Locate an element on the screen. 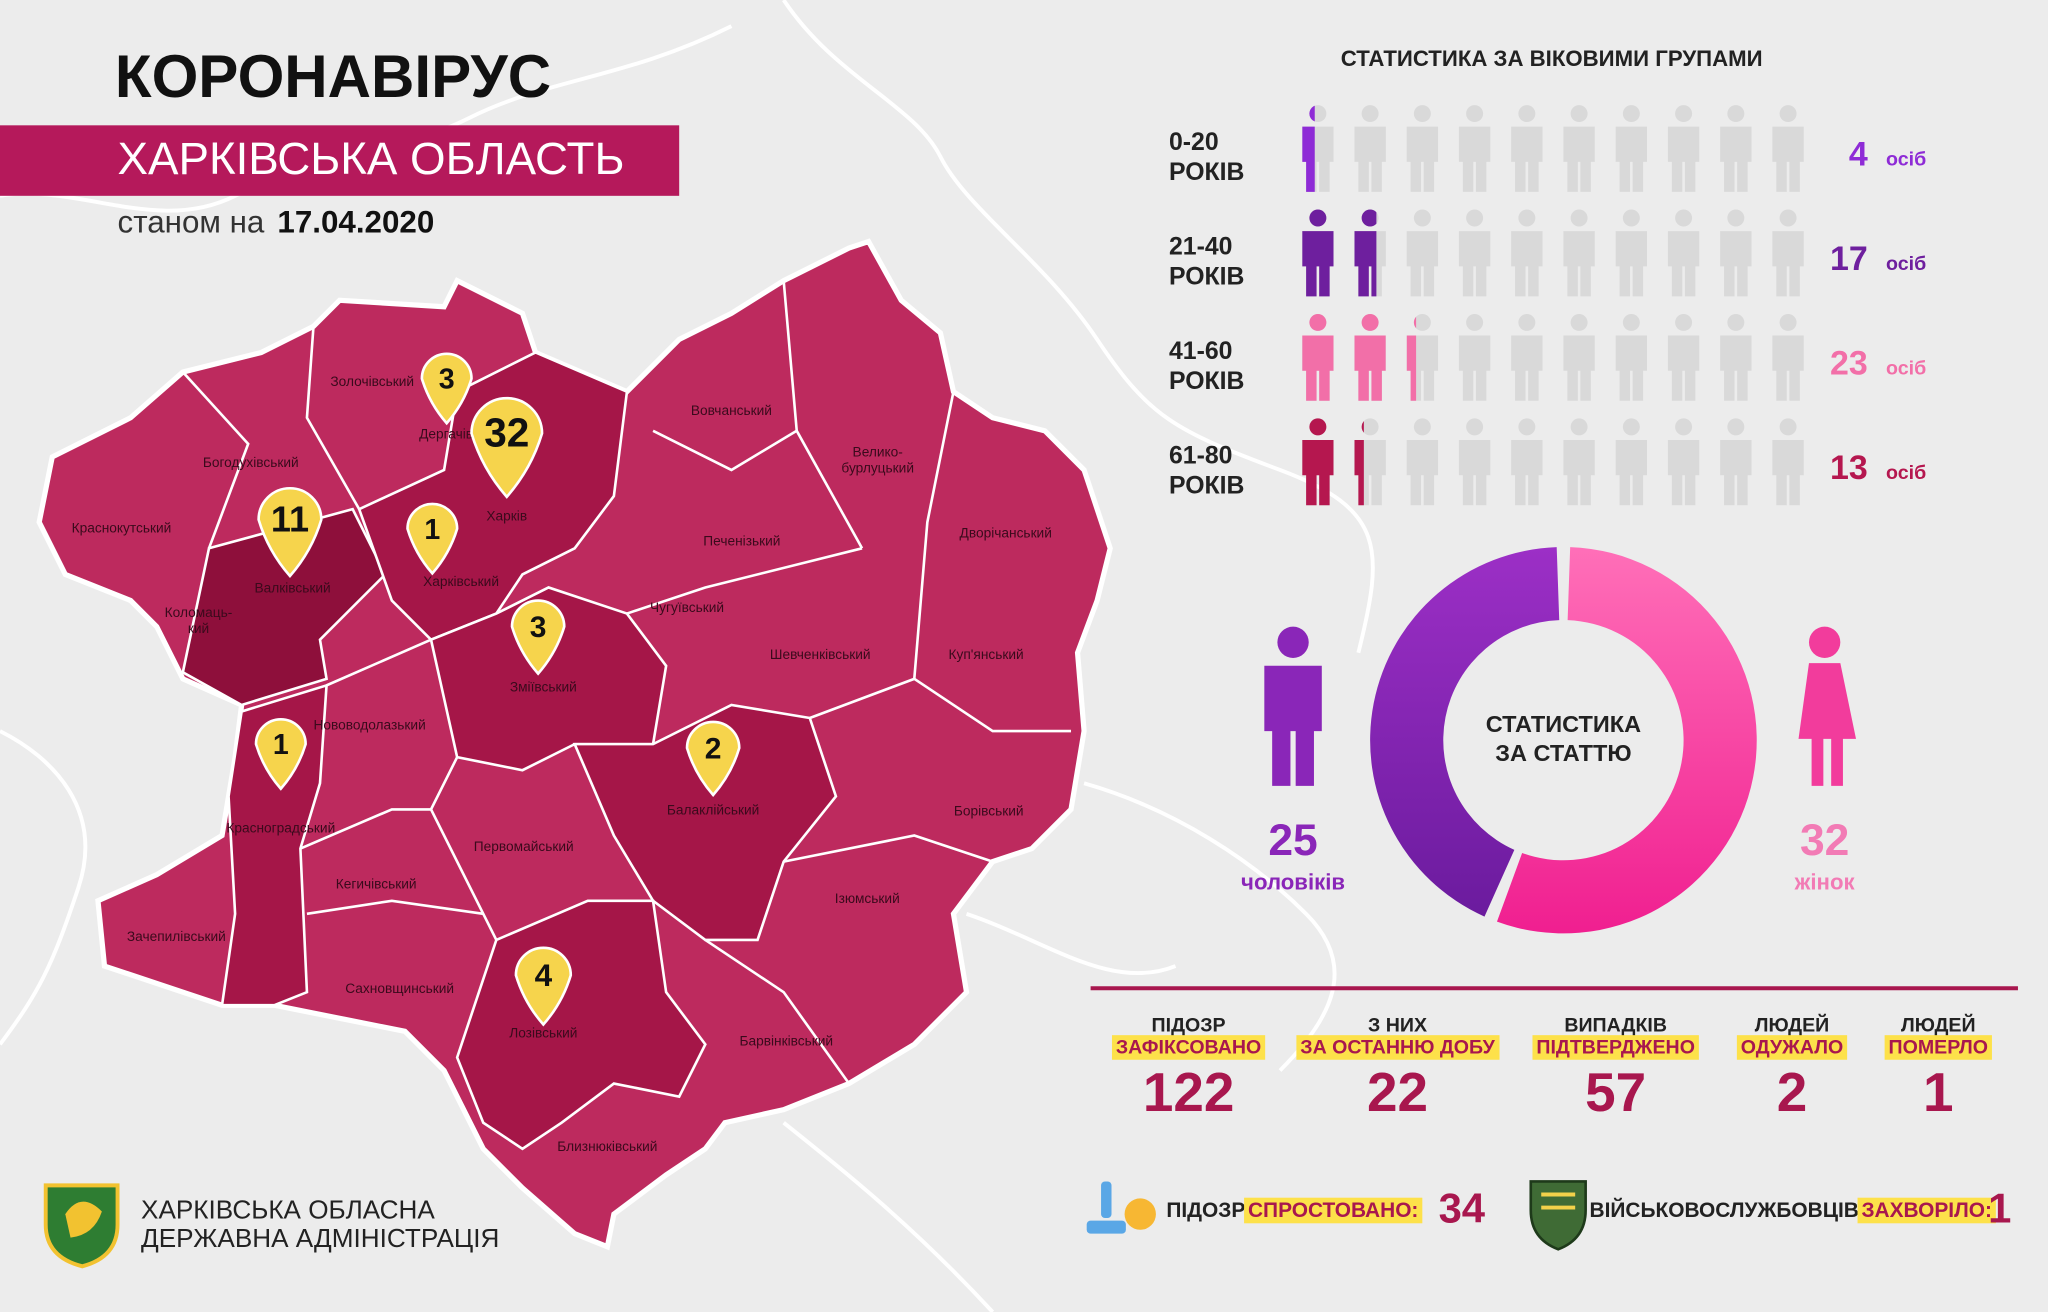 The height and width of the screenshot is (1312, 2048). district-label: Золочівський is located at coordinates (372, 381).